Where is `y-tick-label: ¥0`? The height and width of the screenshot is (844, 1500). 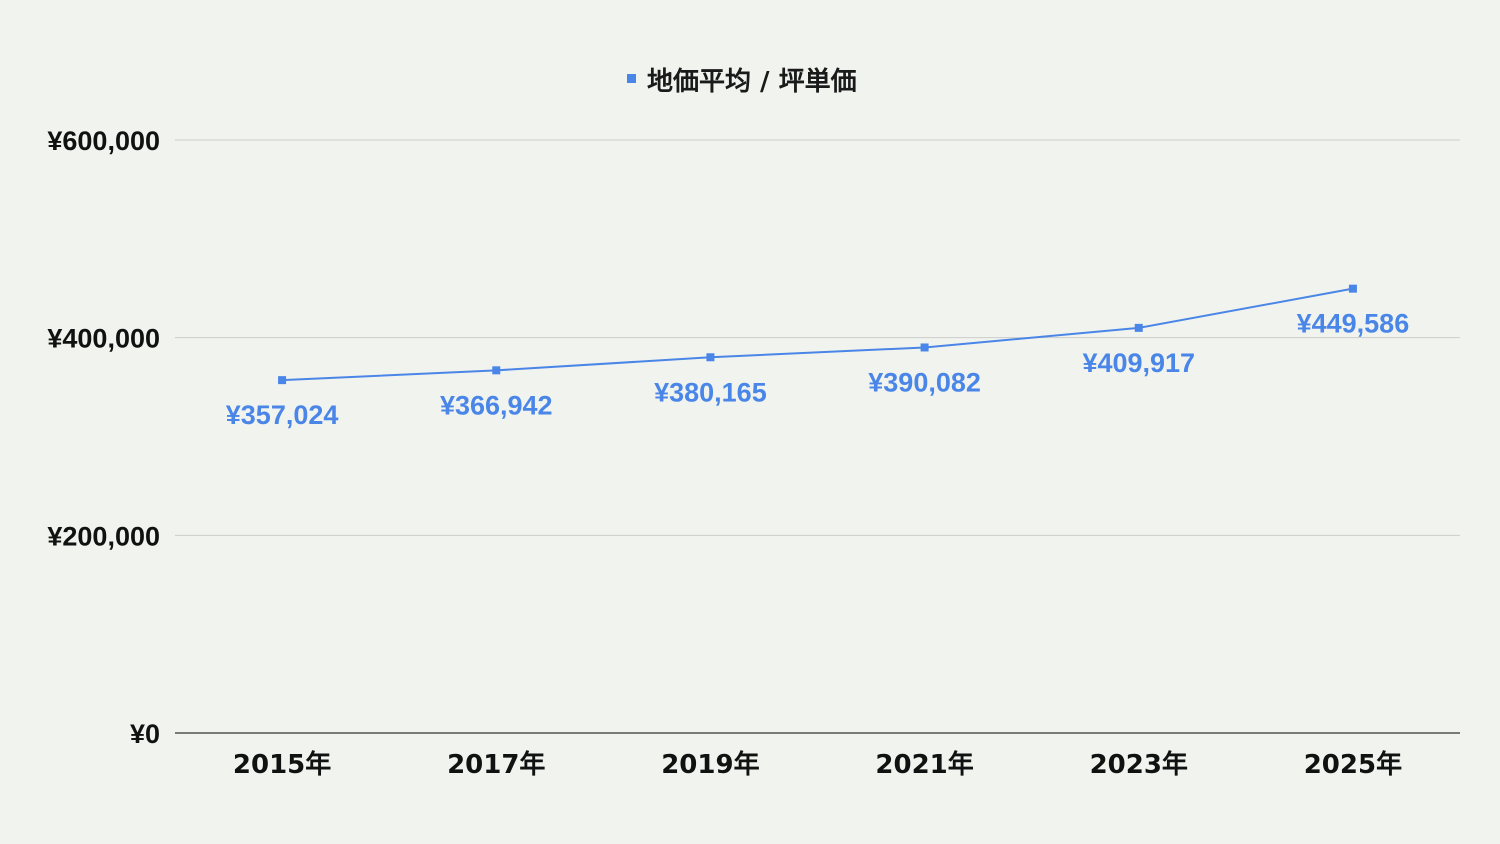
y-tick-label: ¥0 is located at coordinates (145, 734).